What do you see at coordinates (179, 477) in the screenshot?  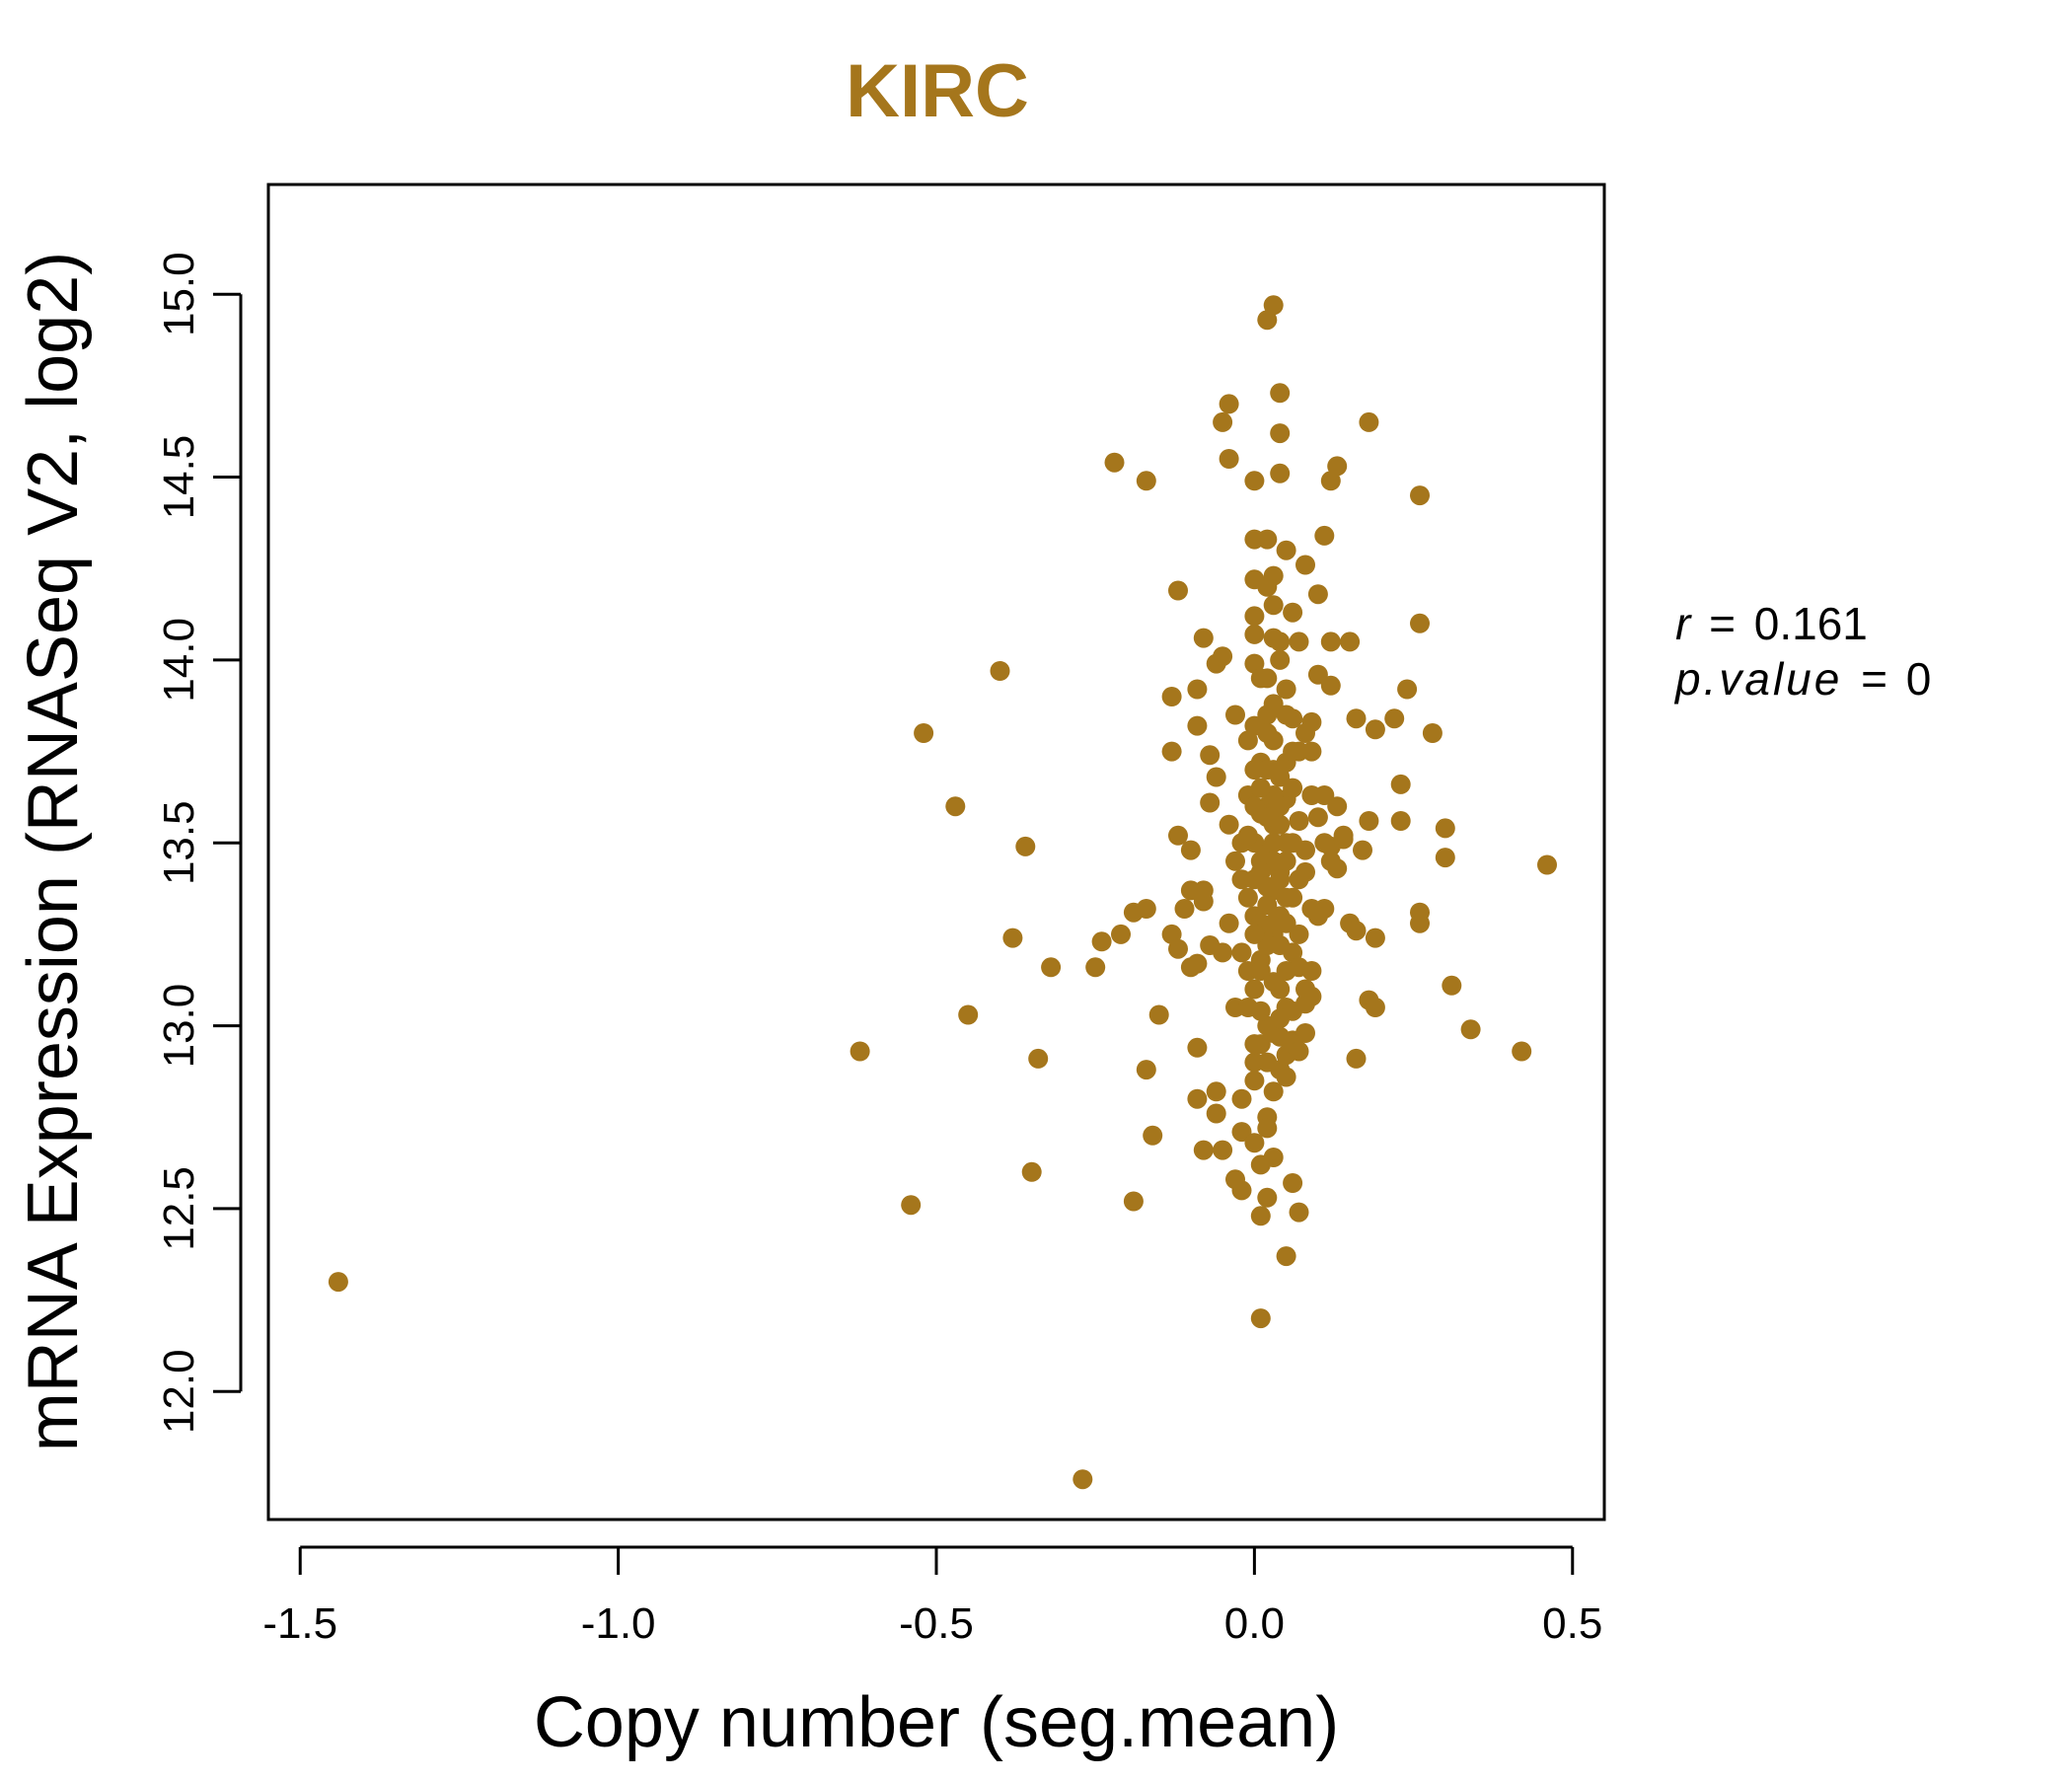 I see `y-tick-label-5: 14.5` at bounding box center [179, 477].